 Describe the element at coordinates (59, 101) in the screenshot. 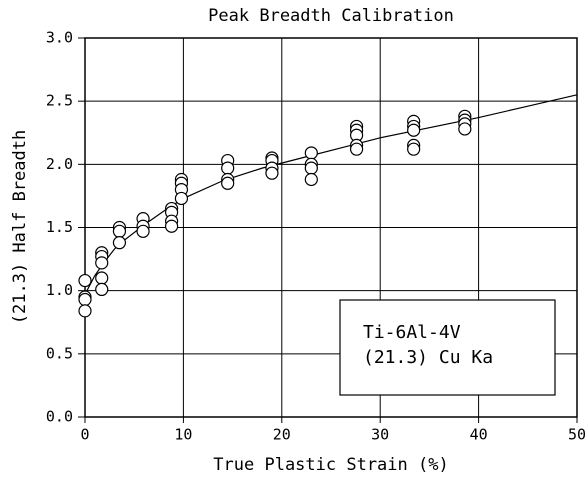

I see `y-tick-label: 2.5` at that location.